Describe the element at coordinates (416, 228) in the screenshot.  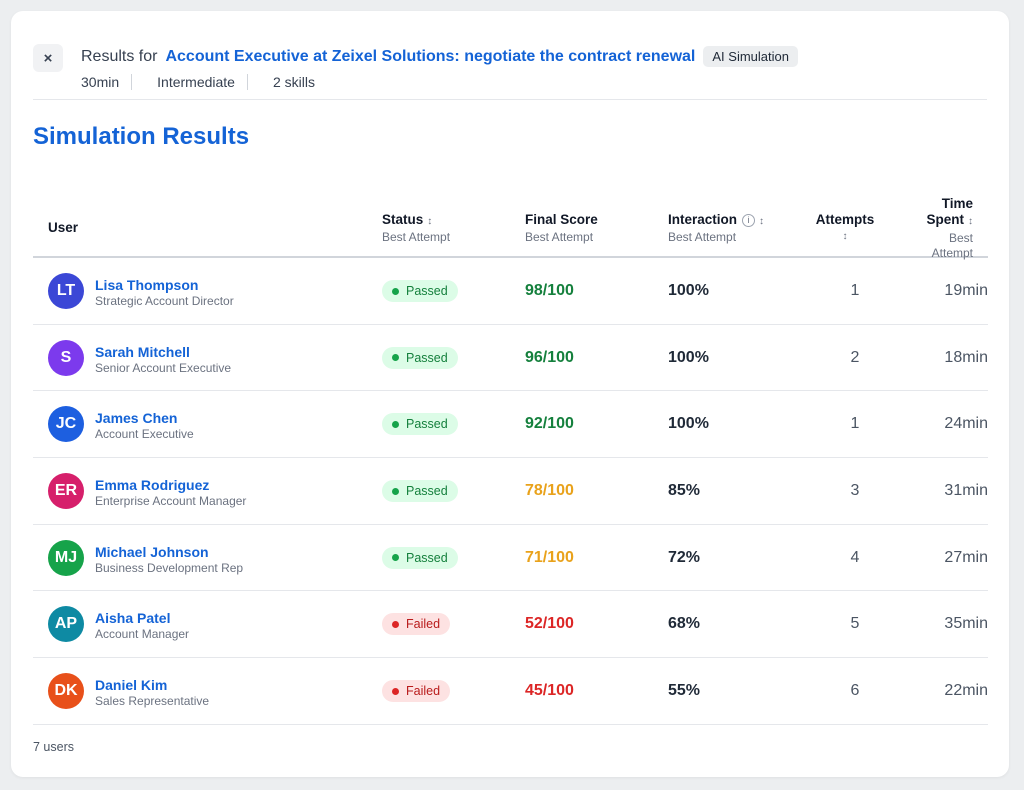
I see `column-status: Status ↕ Best Attempt` at that location.